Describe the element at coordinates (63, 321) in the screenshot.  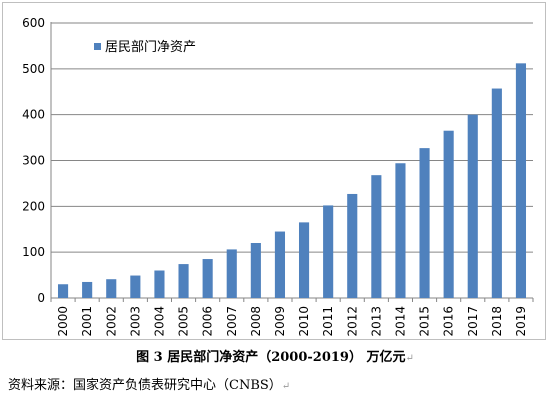
I see `x-tick-label: 2000` at that location.